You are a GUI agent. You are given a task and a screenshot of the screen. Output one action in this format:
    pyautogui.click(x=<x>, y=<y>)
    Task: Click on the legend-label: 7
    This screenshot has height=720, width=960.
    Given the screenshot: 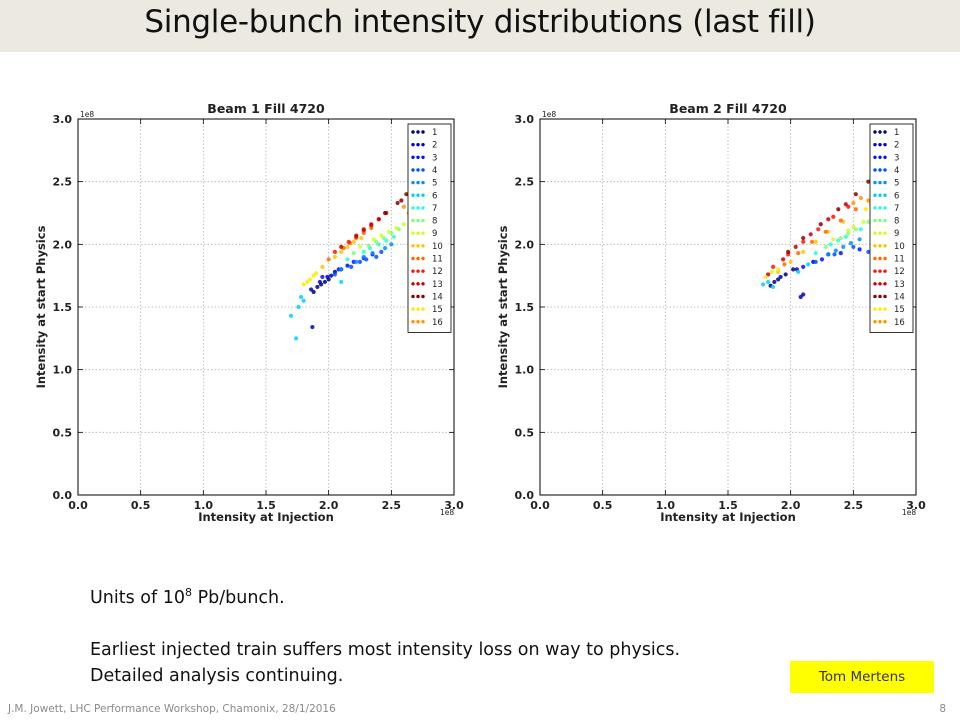 What is the action you would take?
    pyautogui.click(x=434, y=209)
    